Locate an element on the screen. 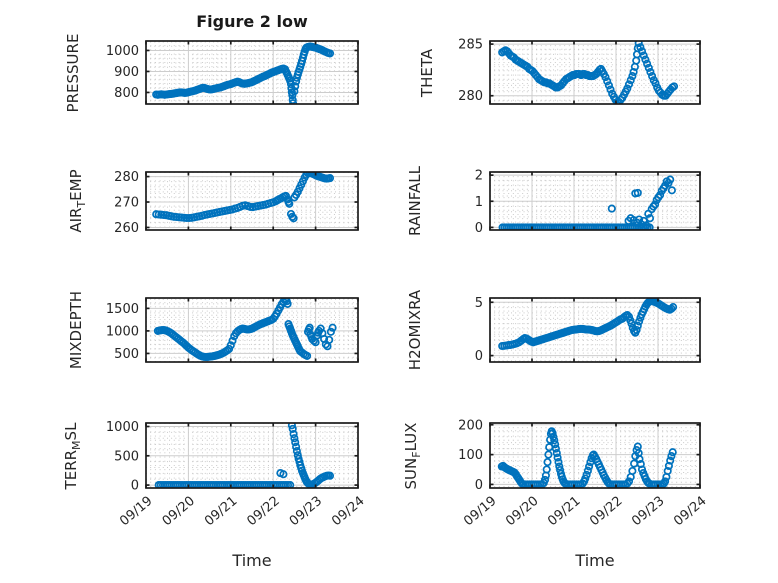 Image resolution: width=778 pixels, height=583 pixels. sunflux-ytick-label: 200 is located at coordinates (470, 425).